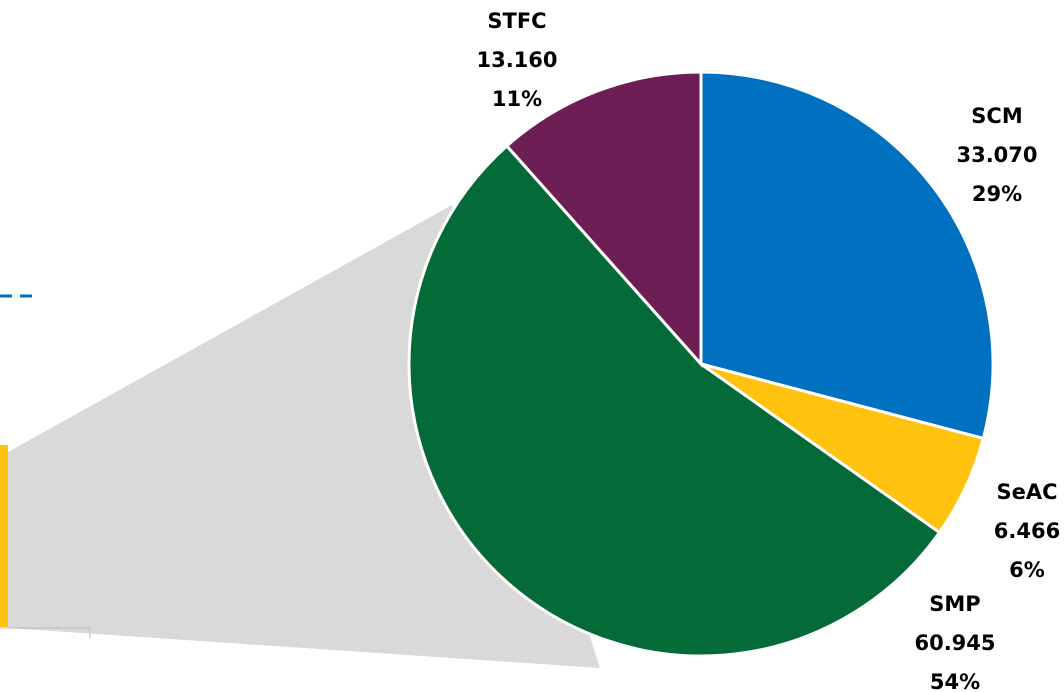 Image resolution: width=1064 pixels, height=692 pixels. I want to click on slice-name: STFC, so click(516, 21).